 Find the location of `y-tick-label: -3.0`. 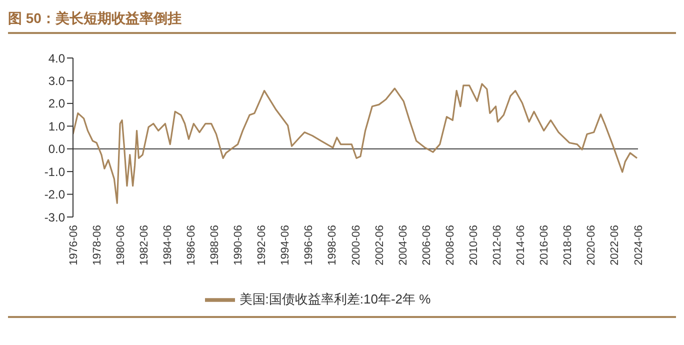

y-tick-label: -3.0 is located at coordinates (55, 217).